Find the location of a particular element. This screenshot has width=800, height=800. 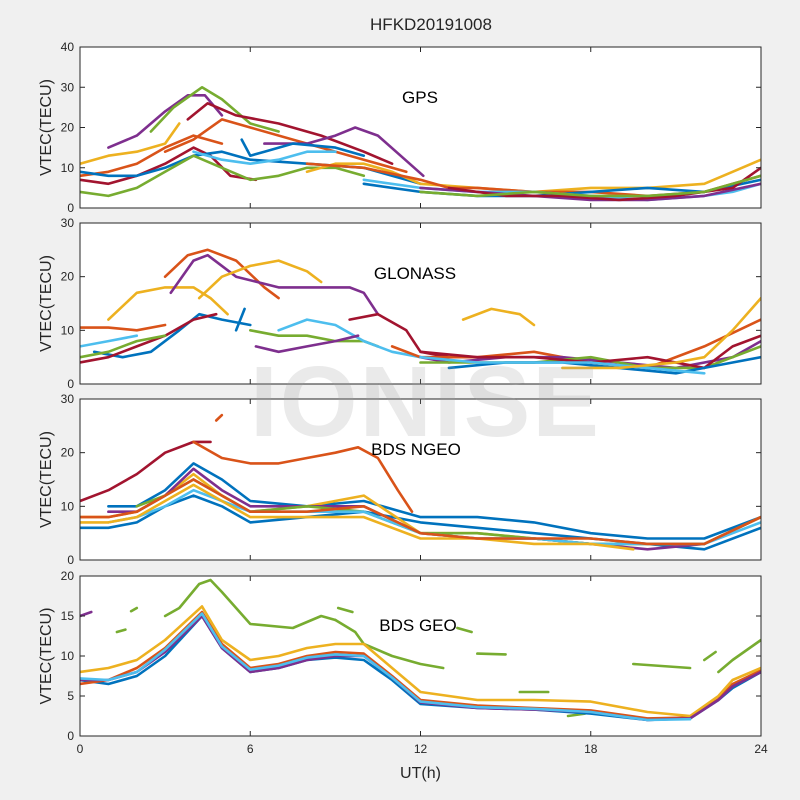

x-tick-label: 6 is located at coordinates (250, 749).